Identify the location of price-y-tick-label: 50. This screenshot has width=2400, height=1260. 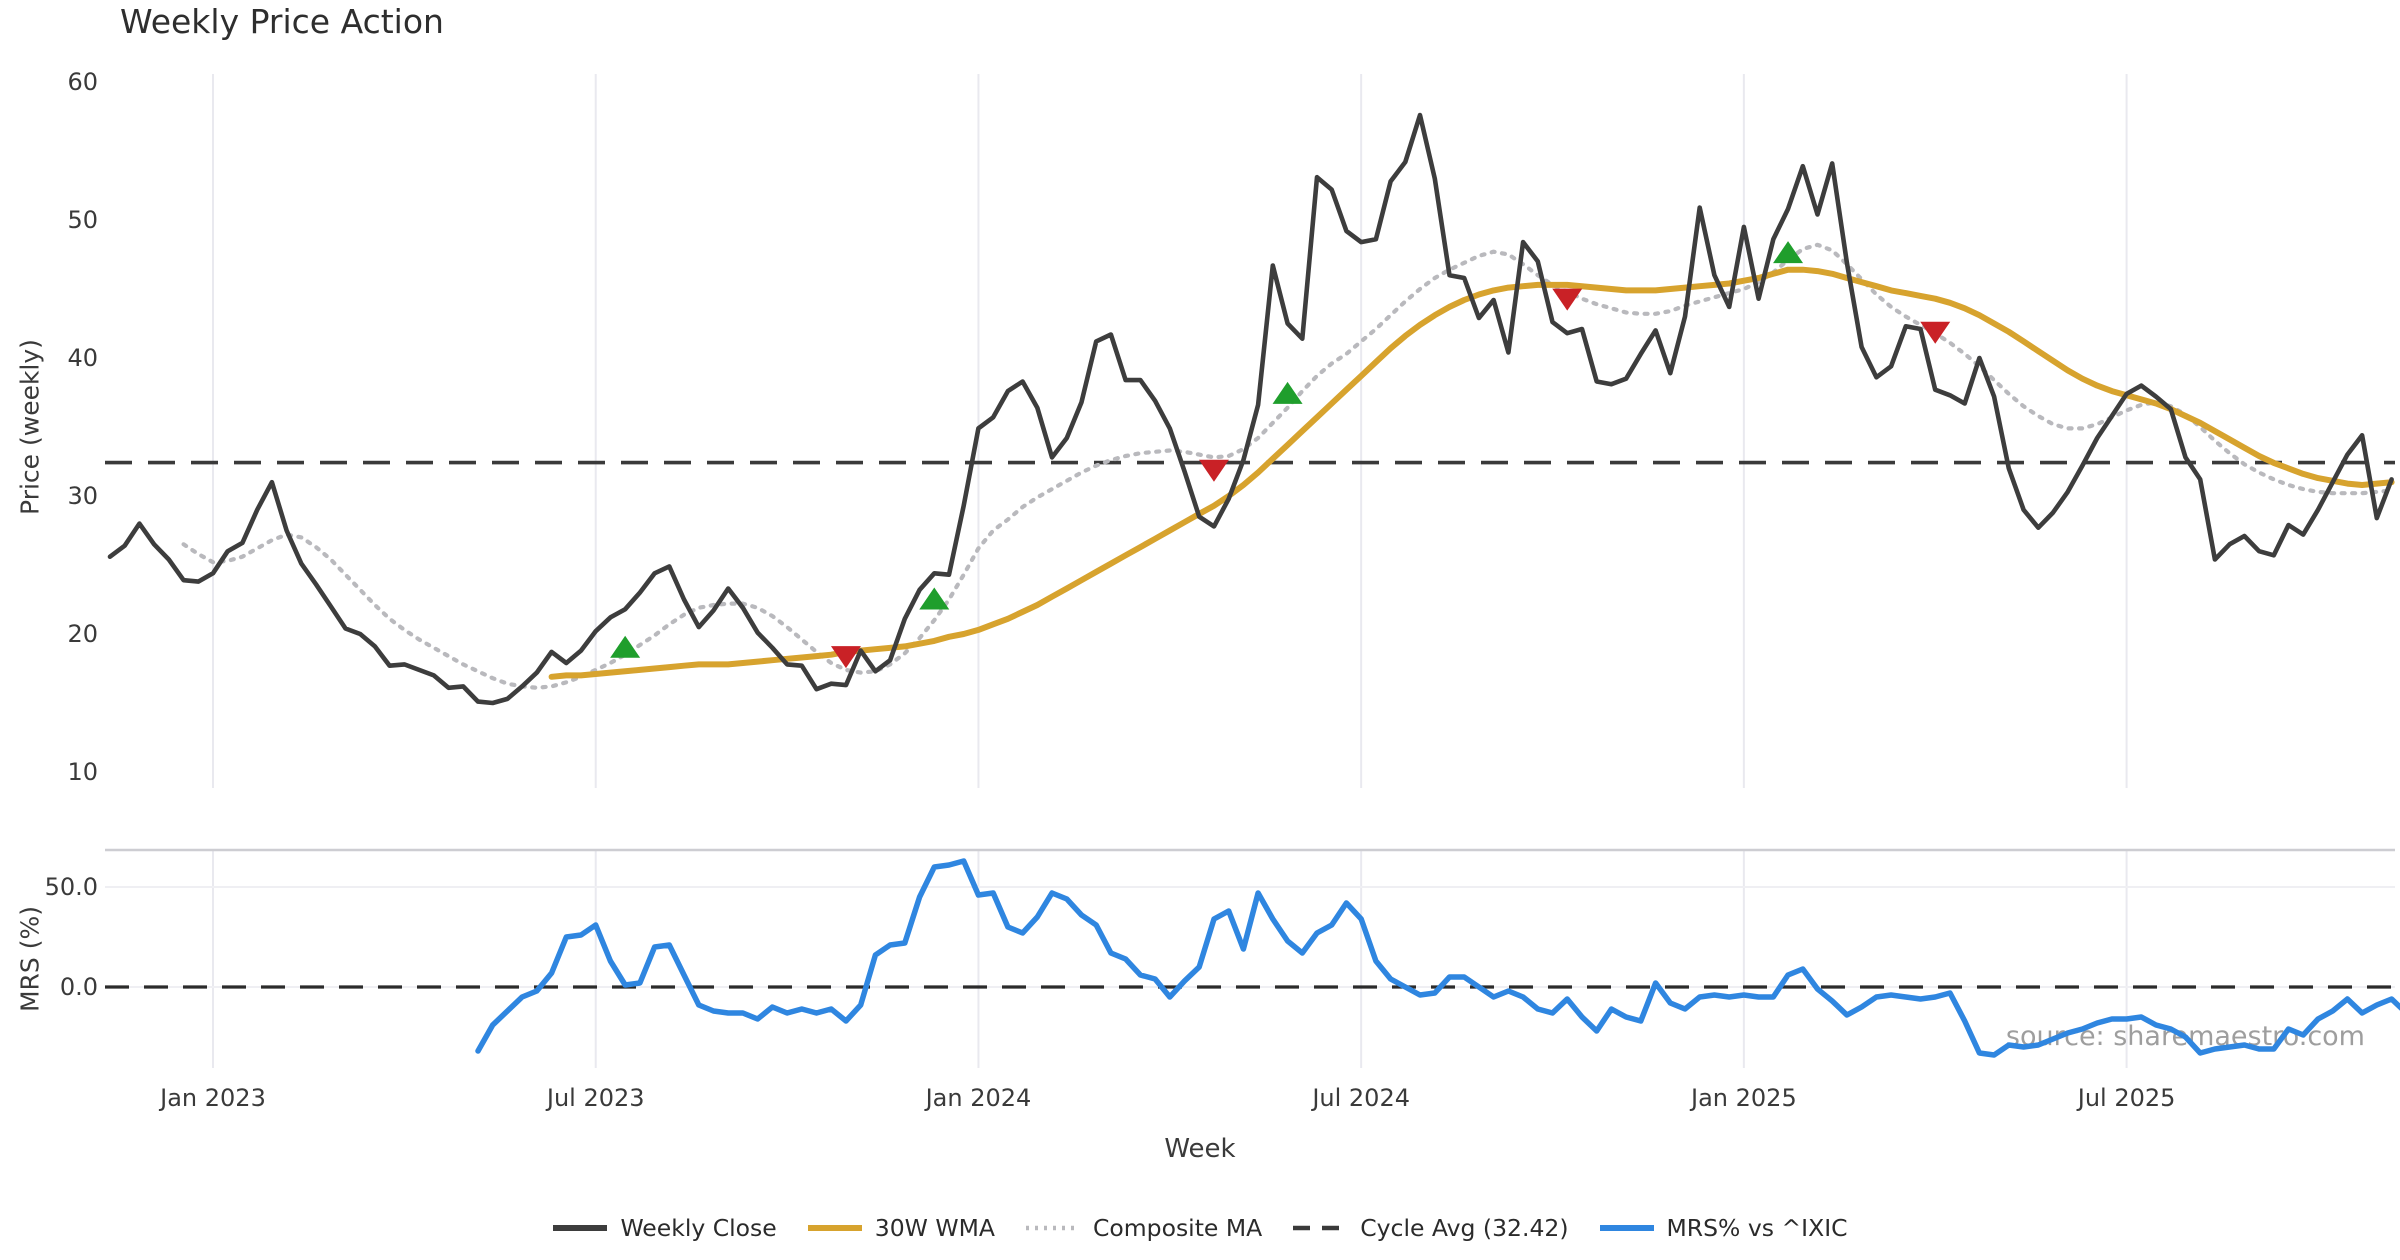
(82, 220).